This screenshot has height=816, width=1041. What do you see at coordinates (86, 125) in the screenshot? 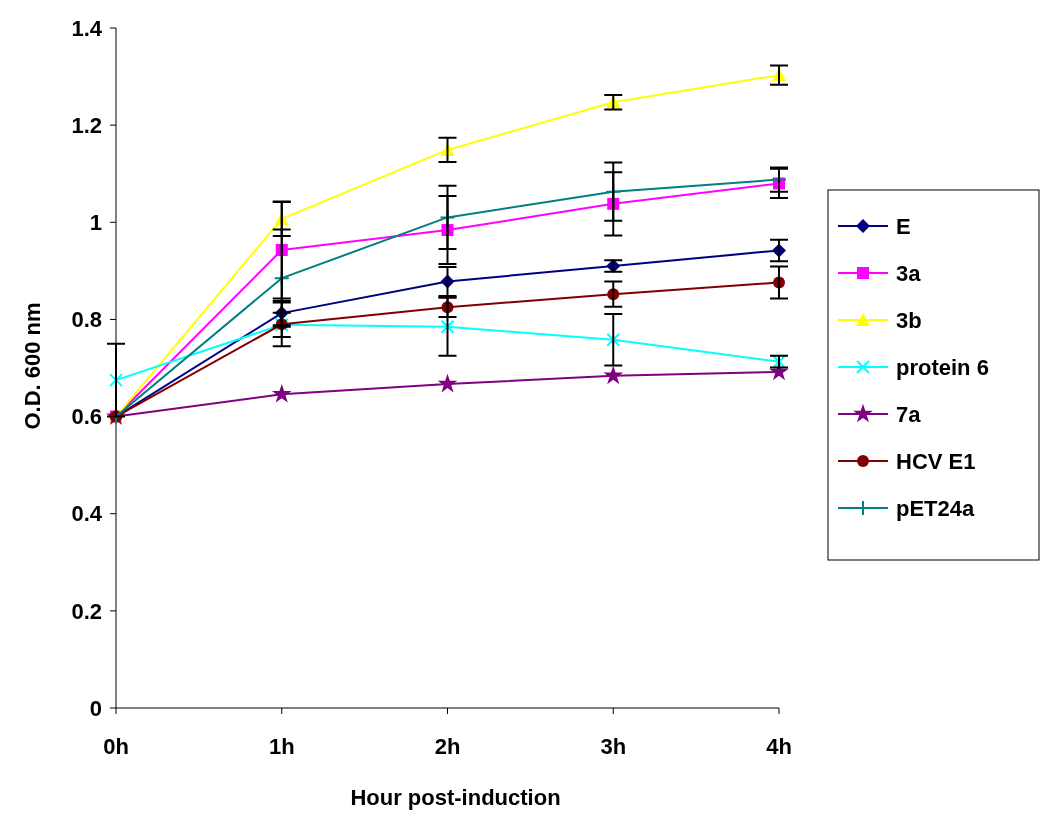
I see `y-tick-label: 1.2` at bounding box center [86, 125].